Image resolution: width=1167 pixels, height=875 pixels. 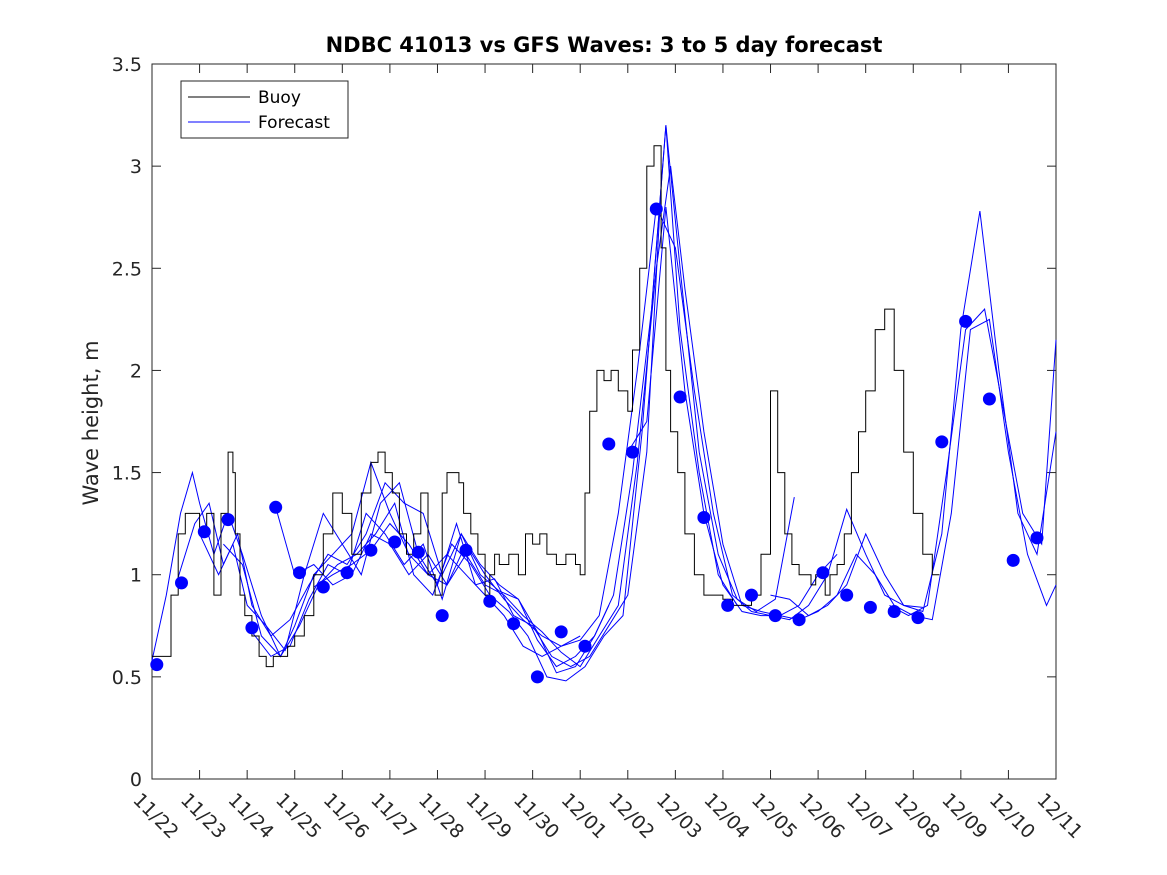 I want to click on y-tick-label: 1, so click(x=136, y=576).